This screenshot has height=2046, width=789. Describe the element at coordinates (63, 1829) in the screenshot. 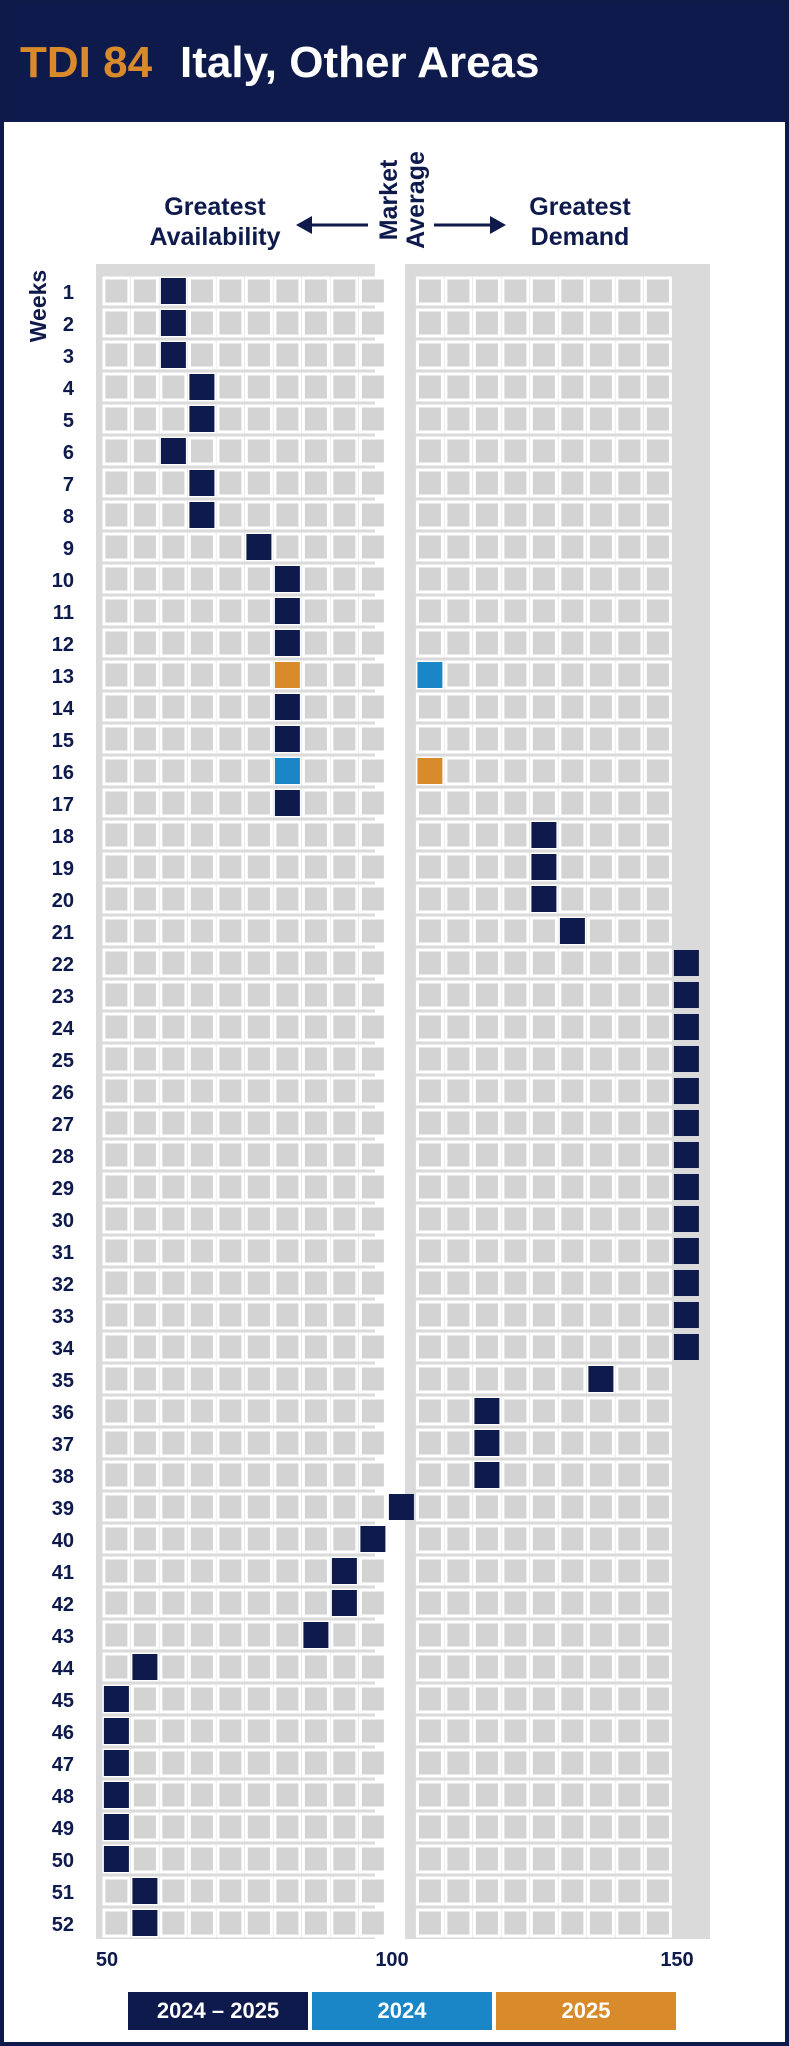

I see `week-label: 49` at that location.